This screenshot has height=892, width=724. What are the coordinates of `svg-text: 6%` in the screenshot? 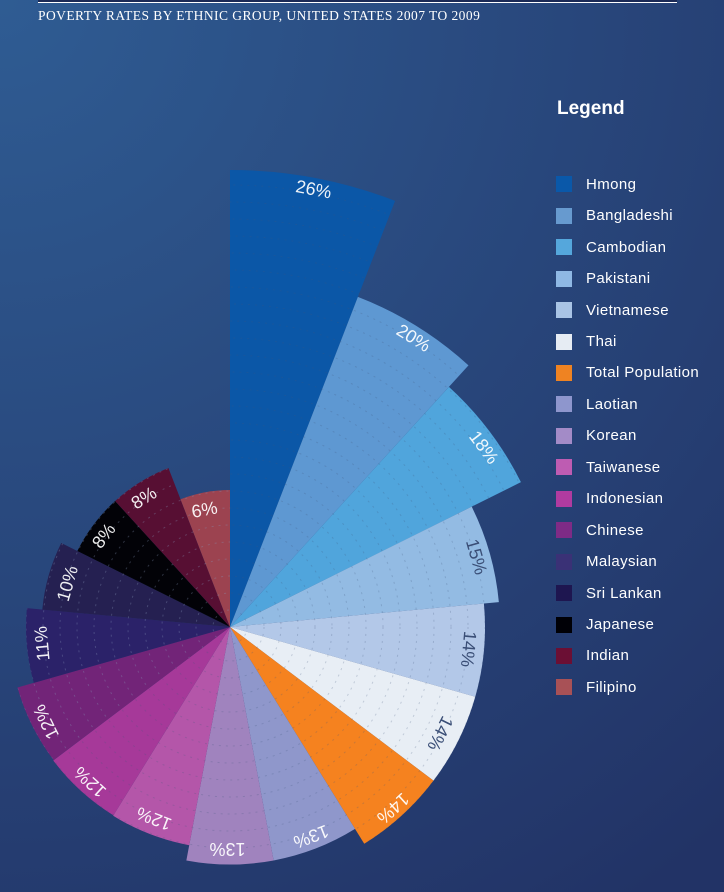 It's located at (204, 509).